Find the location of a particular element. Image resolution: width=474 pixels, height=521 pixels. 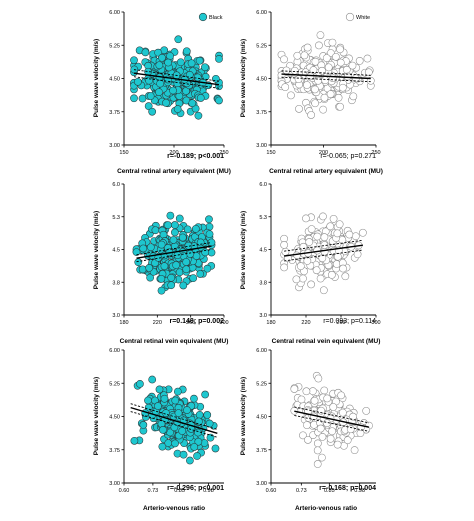

regression-line-group is located at coordinates (332, 419).